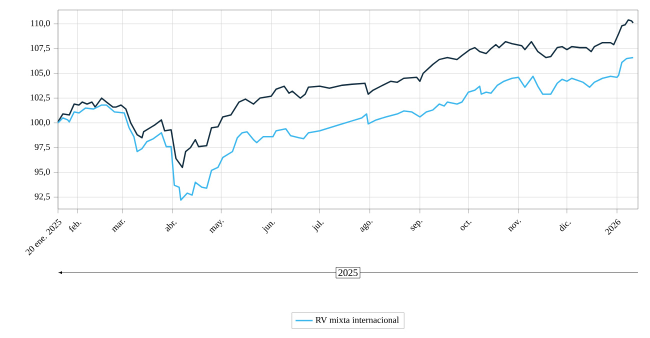  Describe the element at coordinates (348, 272) in the screenshot. I see `text: 2025` at that location.